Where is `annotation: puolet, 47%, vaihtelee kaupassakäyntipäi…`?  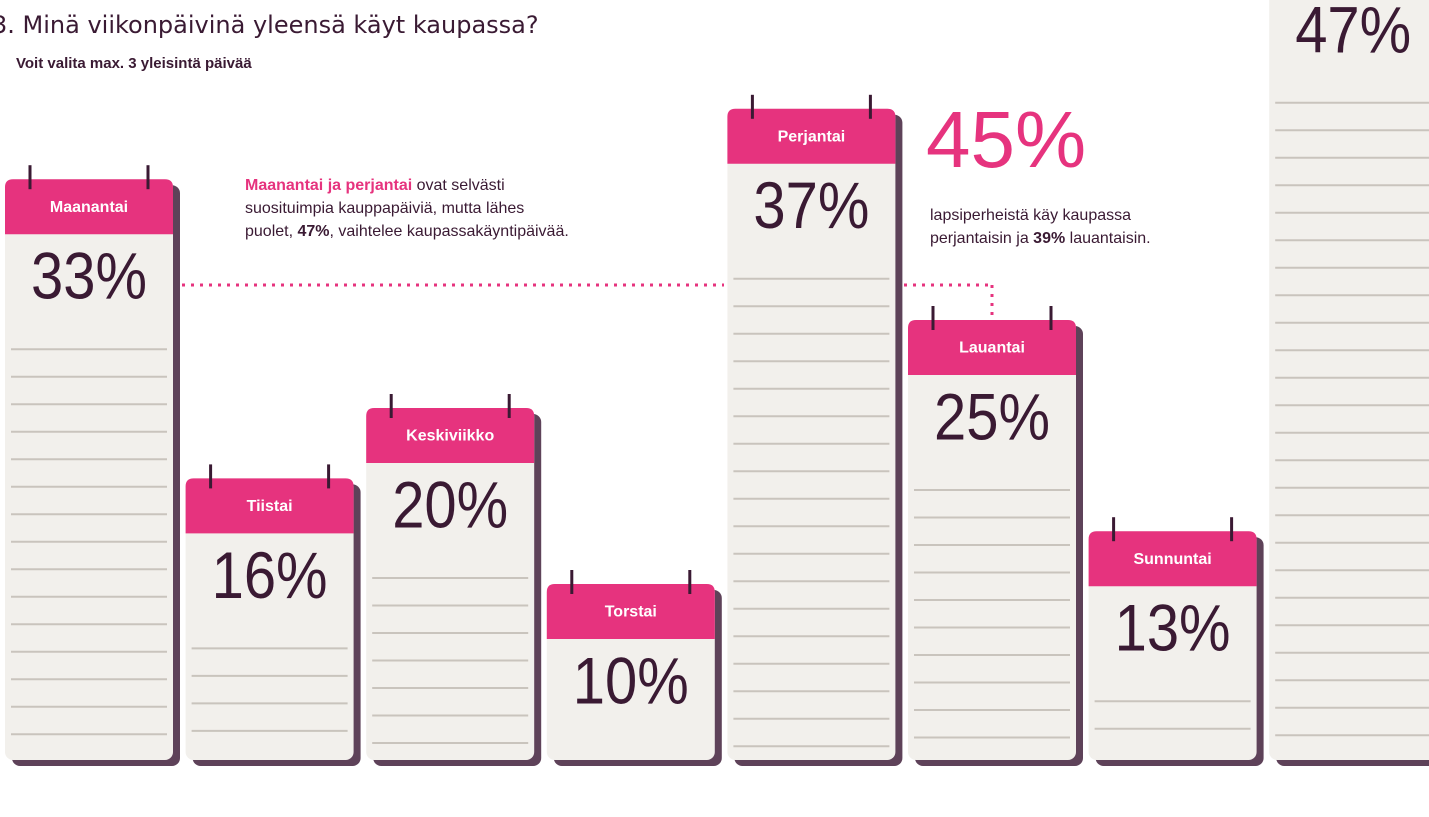
annotation: puolet, 47%, vaihtelee kaupassakäyntipäi… is located at coordinates (407, 231).